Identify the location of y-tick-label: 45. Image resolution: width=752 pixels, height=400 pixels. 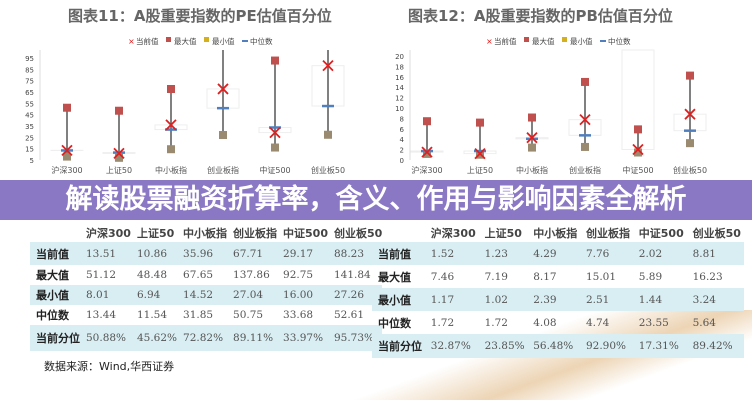
(29, 116).